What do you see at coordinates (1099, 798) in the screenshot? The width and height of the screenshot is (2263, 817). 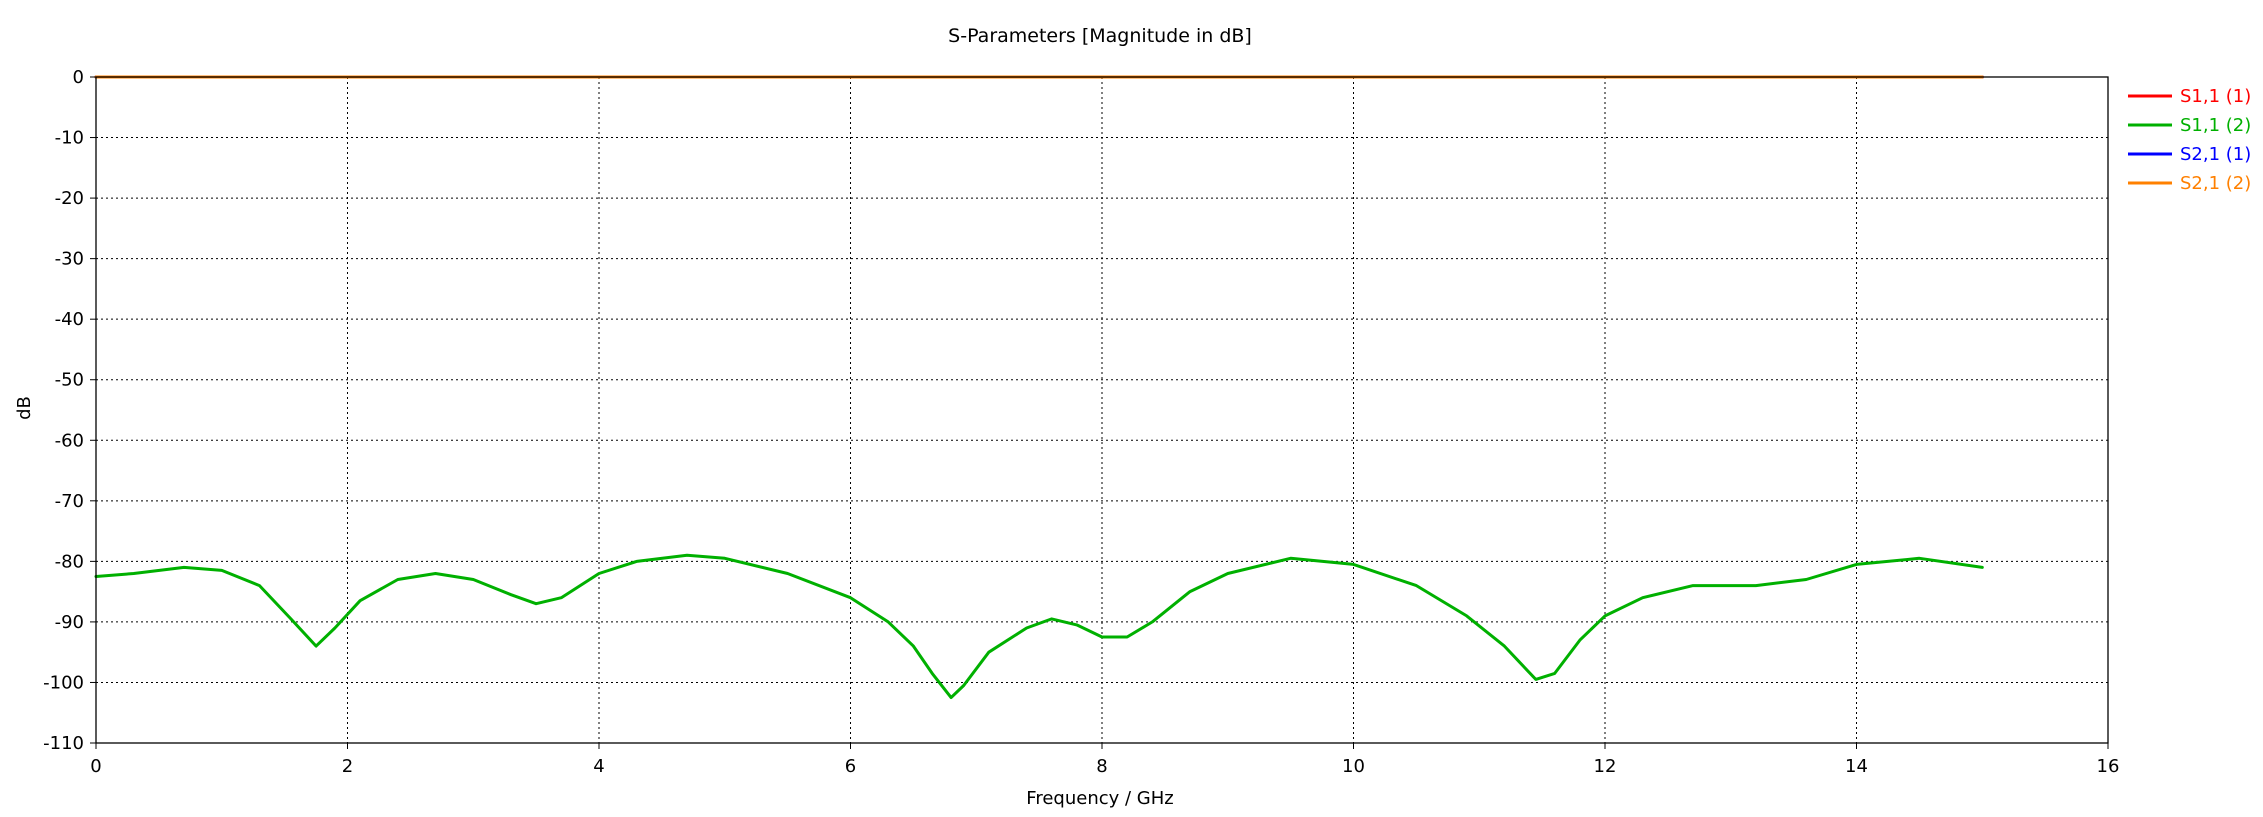 I see `x-axis-label: Frequency / GHz` at bounding box center [1099, 798].